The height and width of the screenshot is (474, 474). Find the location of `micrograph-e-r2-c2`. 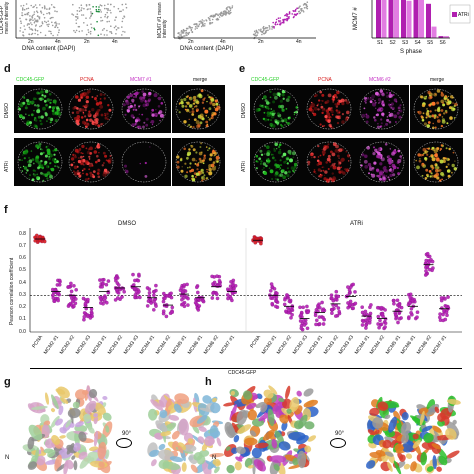

micrograph-e-r2-c2 is located at coordinates (329, 162).